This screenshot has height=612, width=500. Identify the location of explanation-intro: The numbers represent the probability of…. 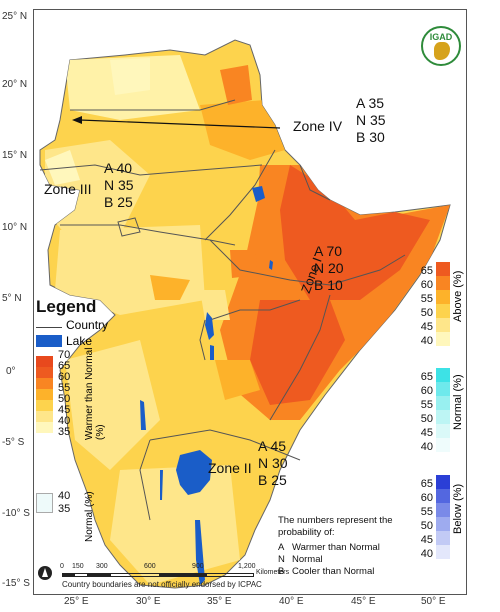
(335, 526).